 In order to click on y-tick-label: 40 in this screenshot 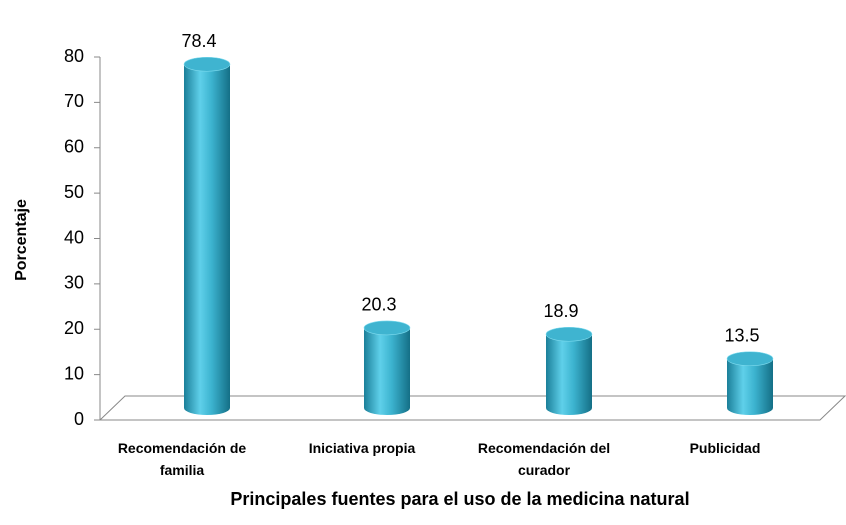, I will do `click(74, 237)`.